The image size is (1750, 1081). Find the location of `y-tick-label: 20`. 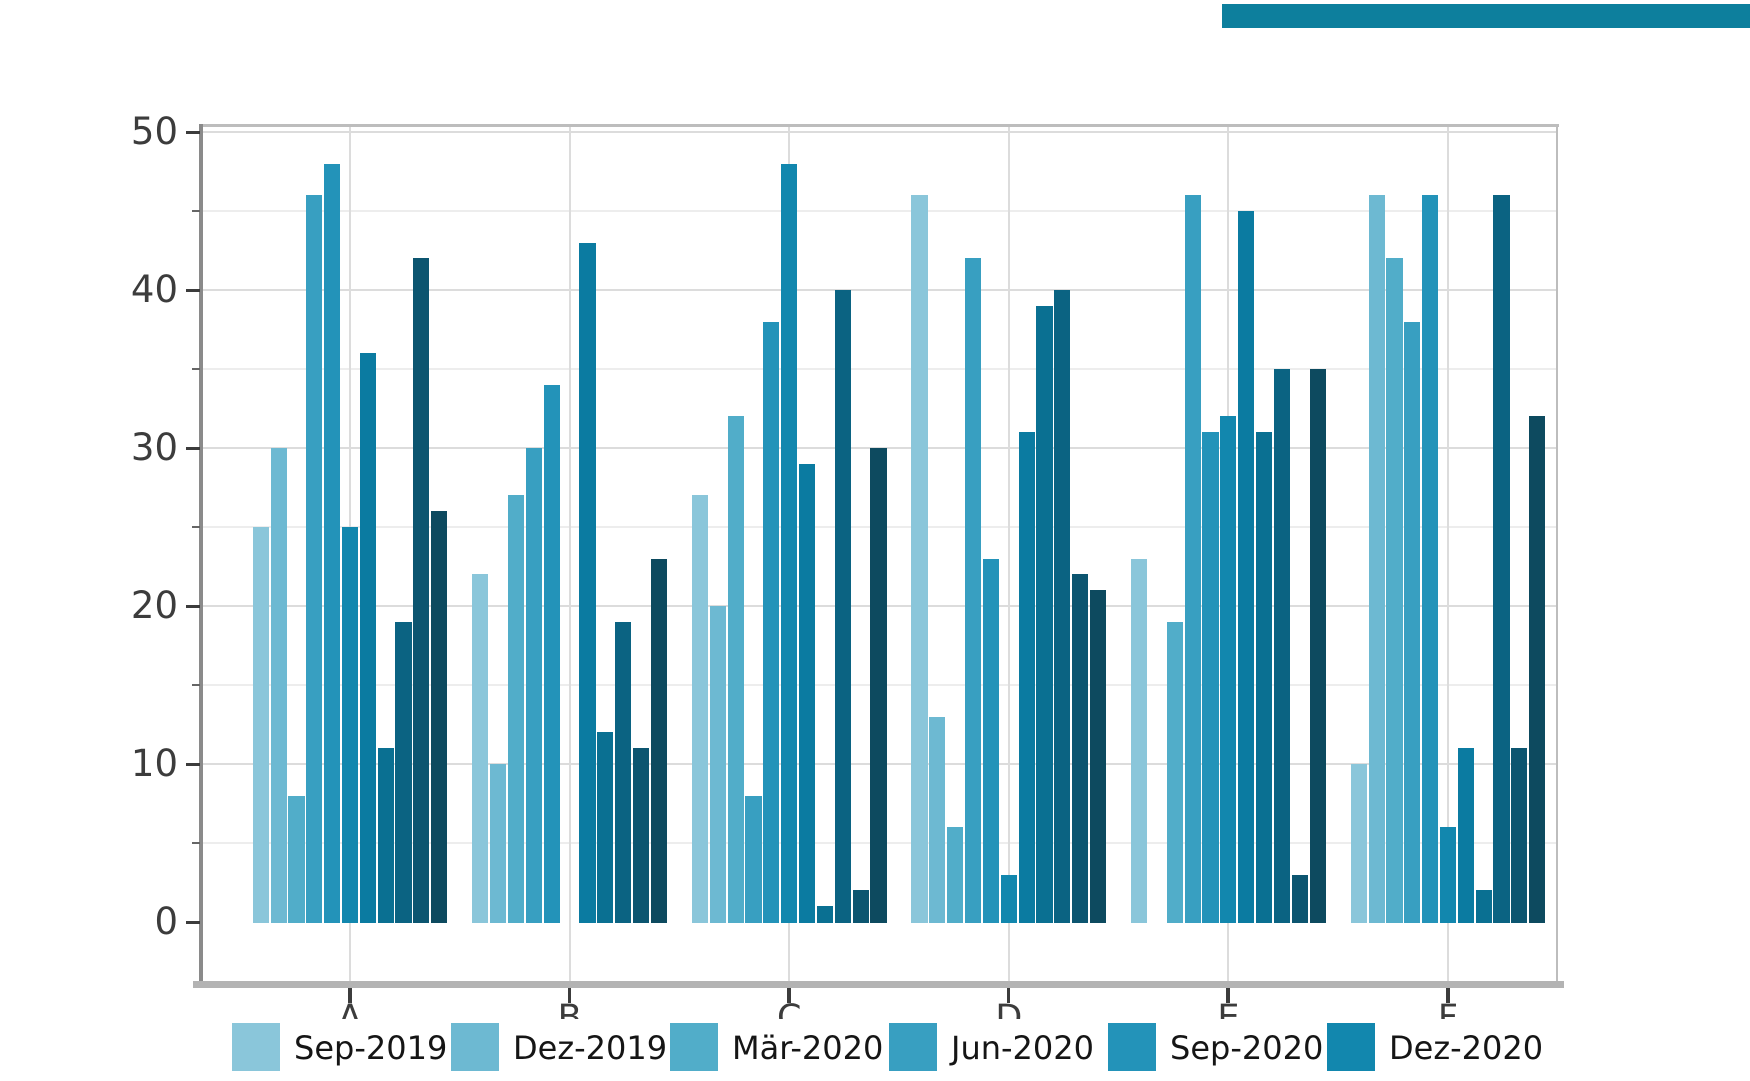

y-tick-label: 20 is located at coordinates (154, 605).